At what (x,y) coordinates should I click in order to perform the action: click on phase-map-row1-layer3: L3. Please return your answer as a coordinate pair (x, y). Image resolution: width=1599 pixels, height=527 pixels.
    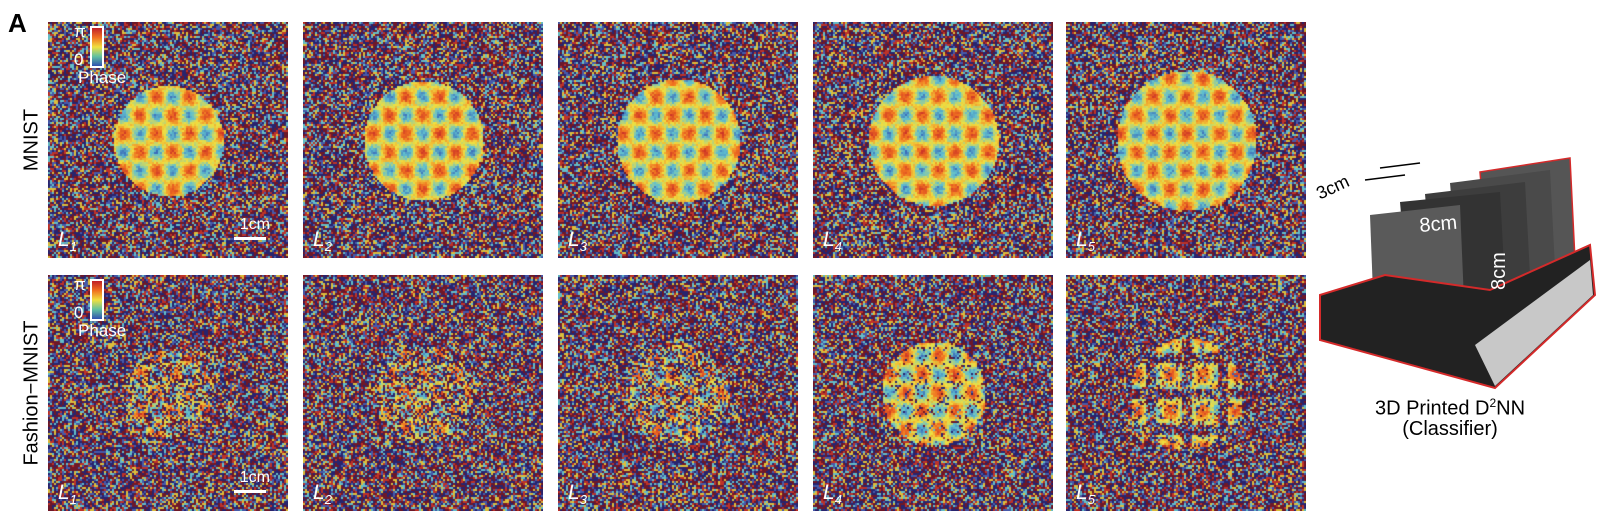
    Looking at the image, I should click on (678, 140).